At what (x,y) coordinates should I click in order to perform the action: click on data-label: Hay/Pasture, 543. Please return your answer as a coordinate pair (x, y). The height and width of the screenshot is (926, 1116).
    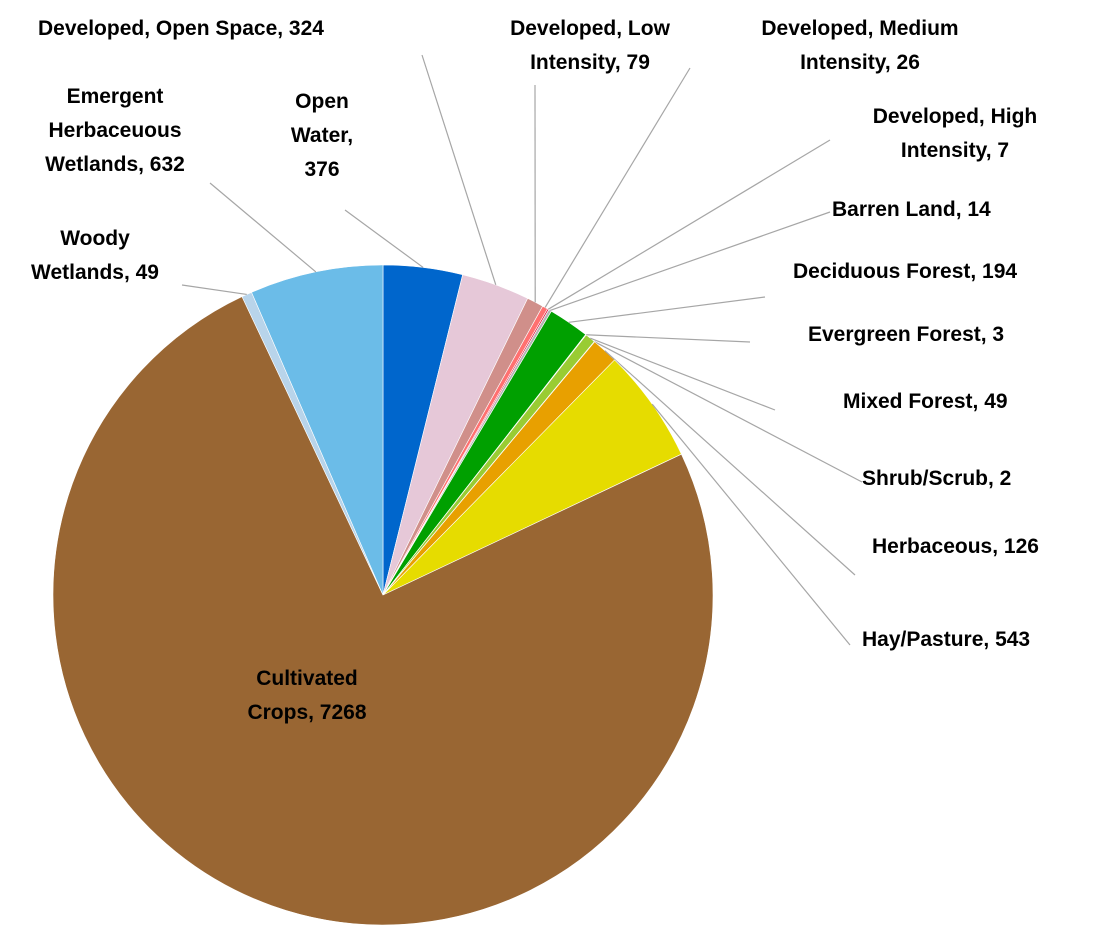
    Looking at the image, I should click on (946, 639).